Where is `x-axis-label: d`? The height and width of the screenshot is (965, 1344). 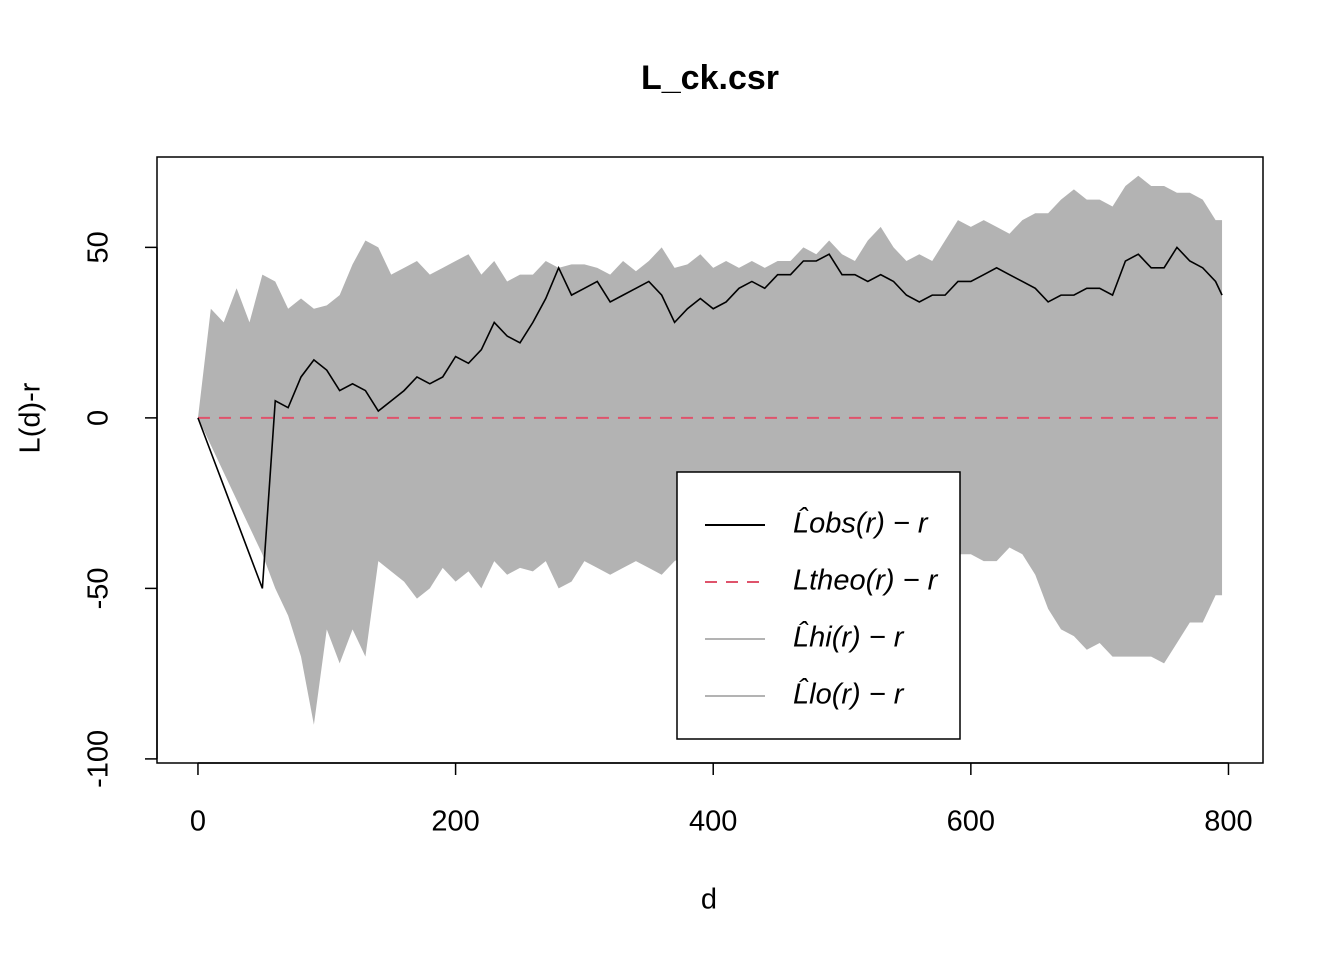
x-axis-label: d is located at coordinates (709, 900).